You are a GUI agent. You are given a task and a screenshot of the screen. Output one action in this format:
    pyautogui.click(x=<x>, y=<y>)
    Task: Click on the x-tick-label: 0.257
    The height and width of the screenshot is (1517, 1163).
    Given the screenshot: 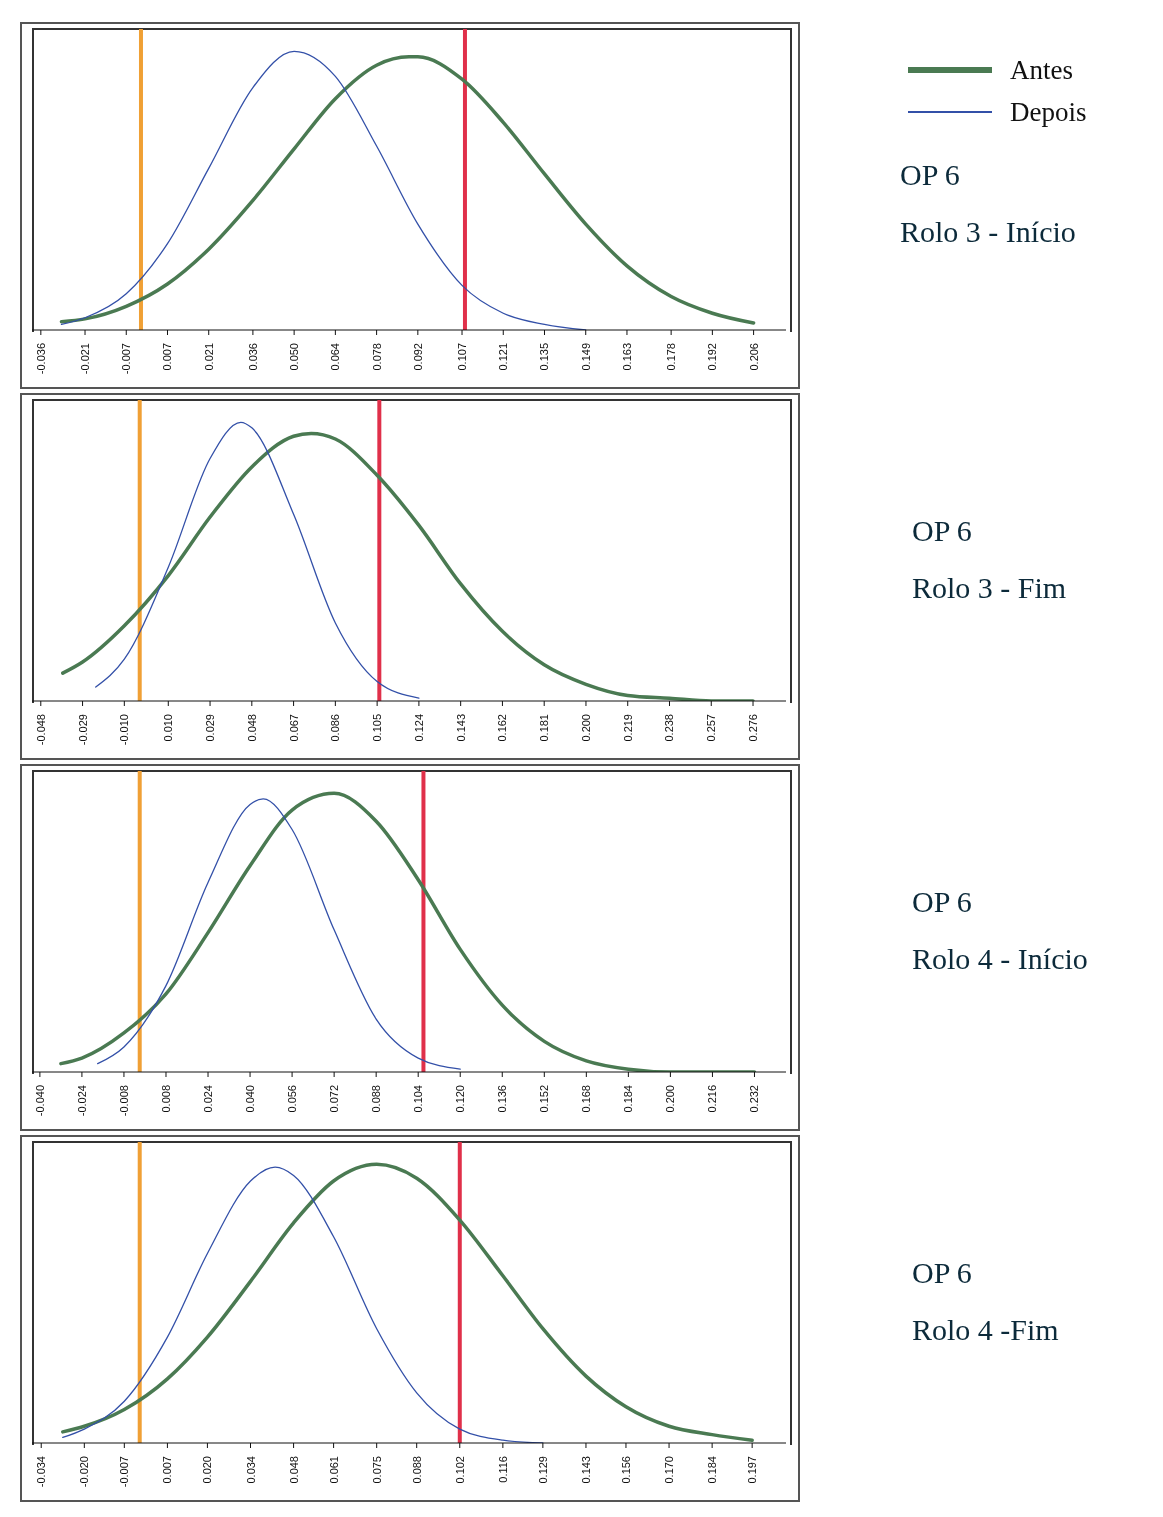 What is the action you would take?
    pyautogui.click(x=711, y=728)
    